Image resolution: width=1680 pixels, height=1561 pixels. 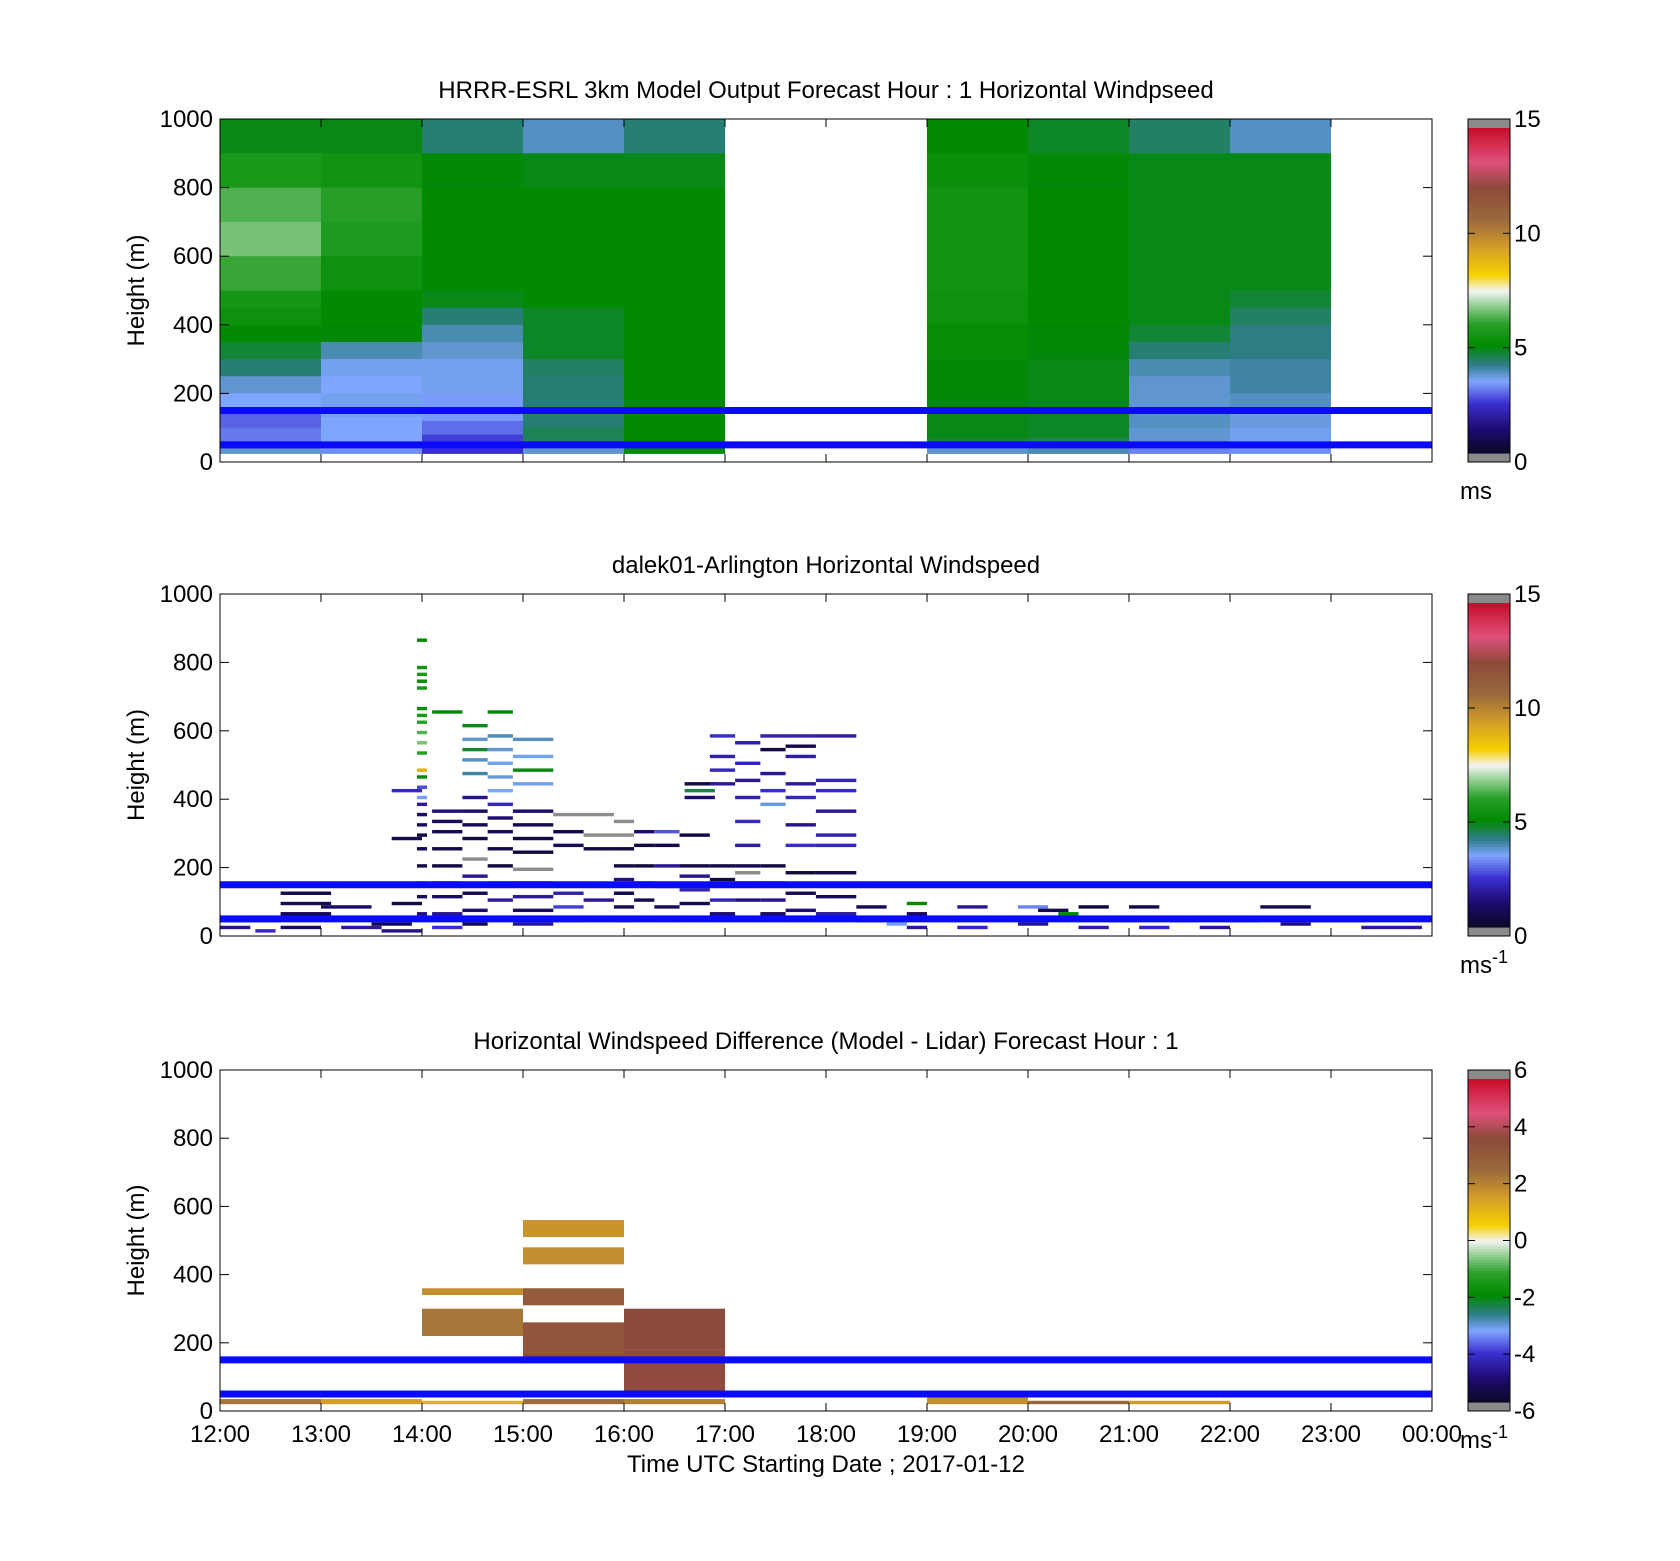 I want to click on colorbar-tick-label: 6, so click(x=1520, y=1070).